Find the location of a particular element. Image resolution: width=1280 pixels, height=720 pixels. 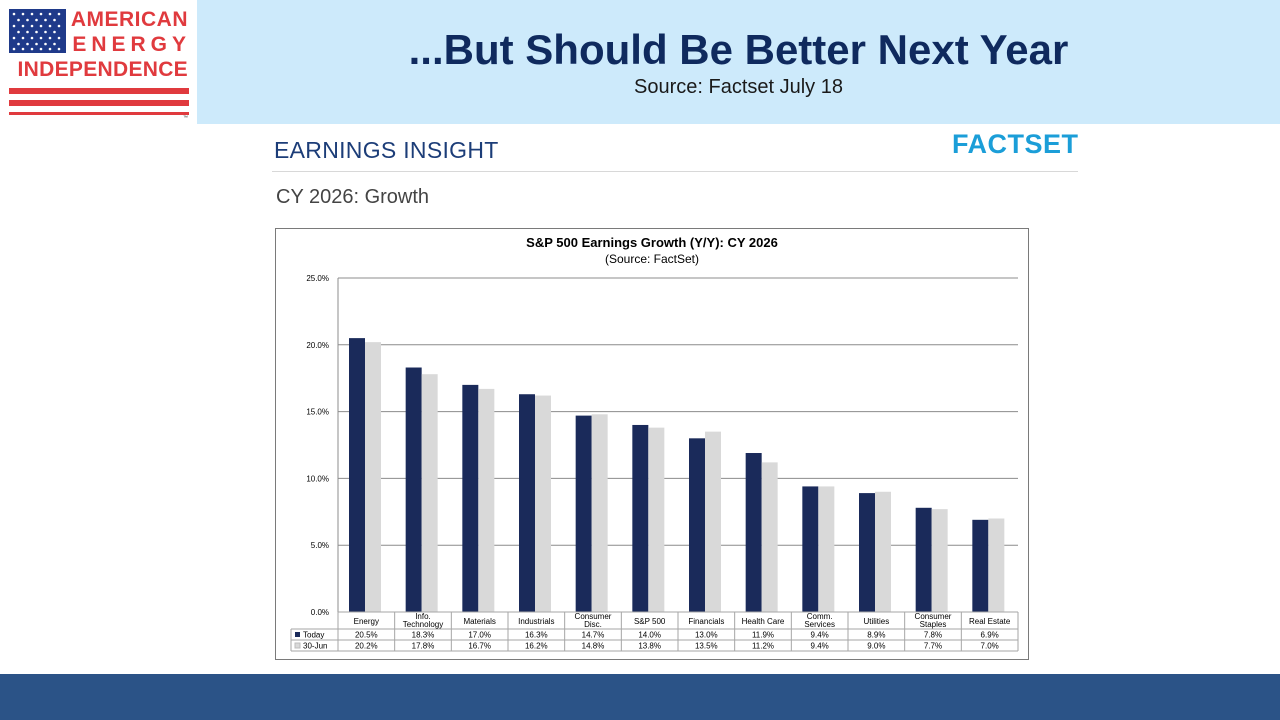

y-tick-label: 20.0% is located at coordinates (317, 345).